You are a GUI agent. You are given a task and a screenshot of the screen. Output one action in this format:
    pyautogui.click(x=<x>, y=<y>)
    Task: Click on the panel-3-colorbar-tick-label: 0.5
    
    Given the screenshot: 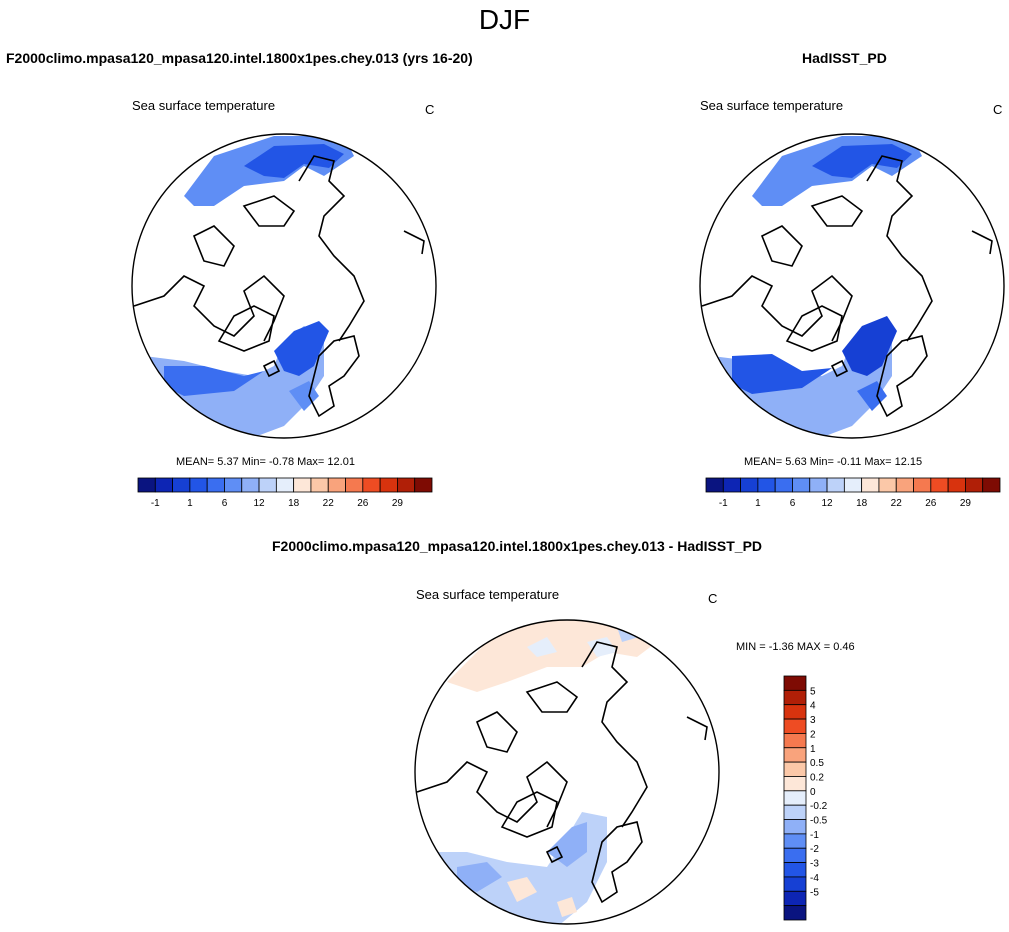 What is the action you would take?
    pyautogui.click(x=817, y=763)
    